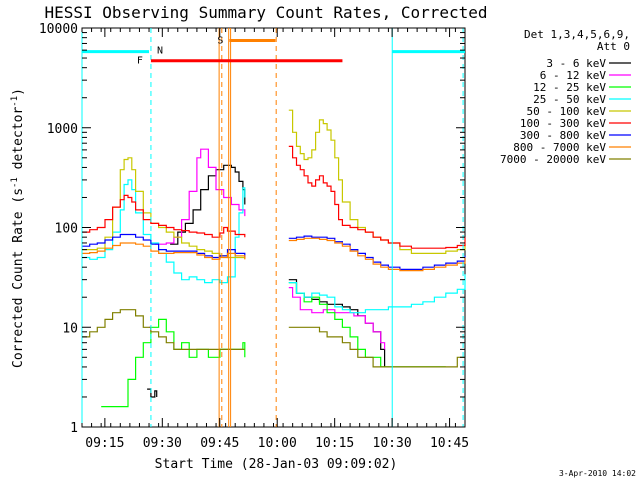 The width and height of the screenshot is (640, 480). What do you see at coordinates (569, 99) in the screenshot?
I see `legend-label-3: 25 - 50 keV` at bounding box center [569, 99].